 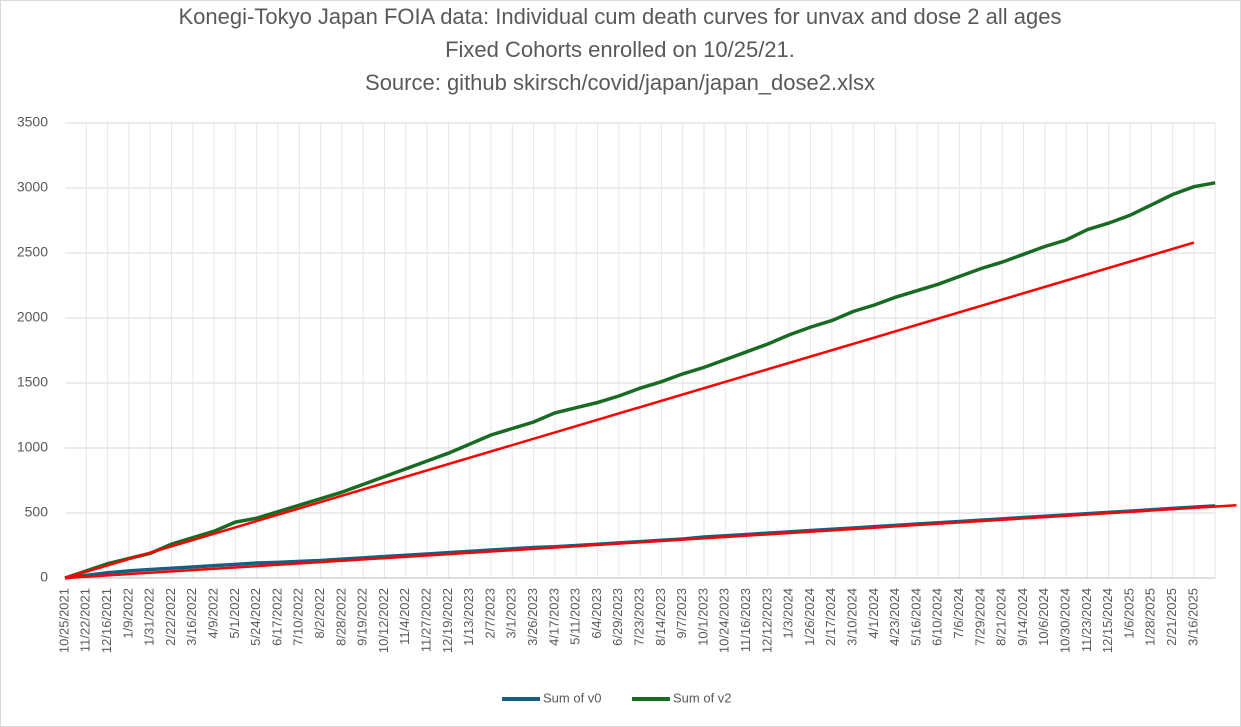 What do you see at coordinates (766, 620) in the screenshot?
I see `x-tick-label: 12/12/2023` at bounding box center [766, 620].